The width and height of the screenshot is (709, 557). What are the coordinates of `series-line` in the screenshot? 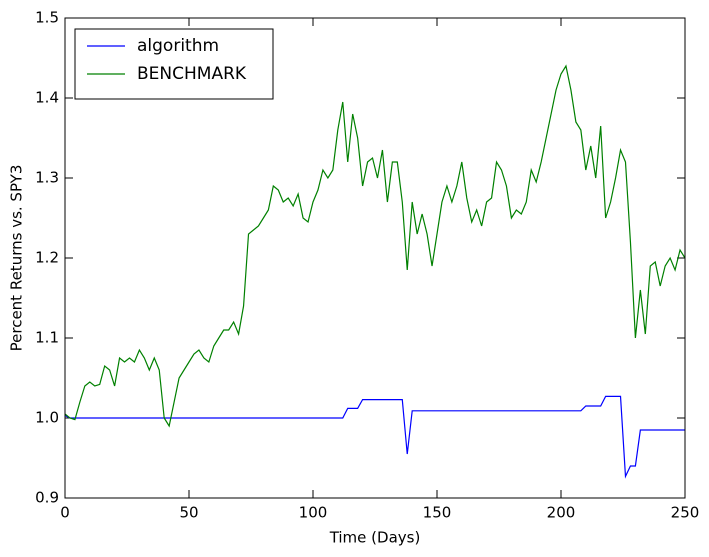 It's located at (374, 437).